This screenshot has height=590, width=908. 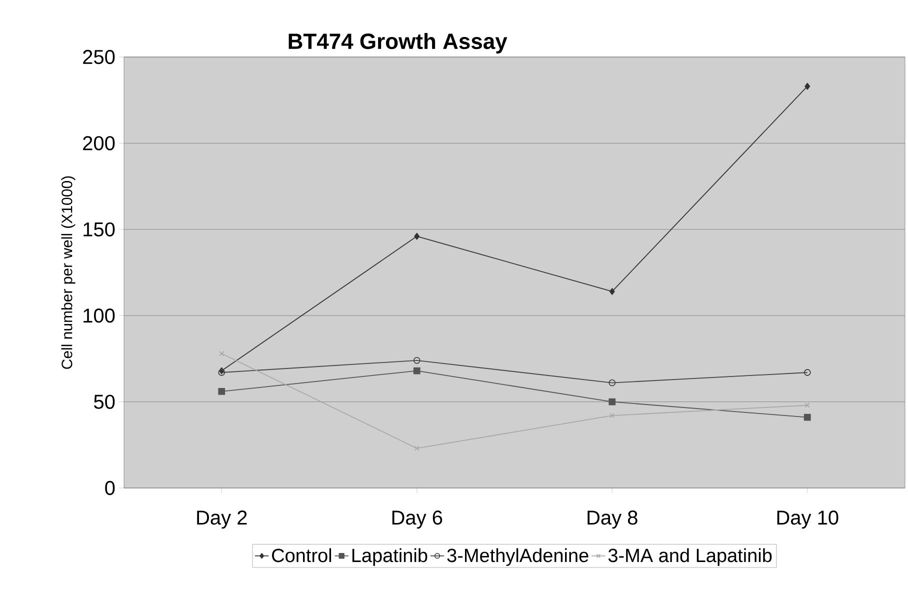 I want to click on chart-title: BT474 Growth Assay, so click(x=398, y=43).